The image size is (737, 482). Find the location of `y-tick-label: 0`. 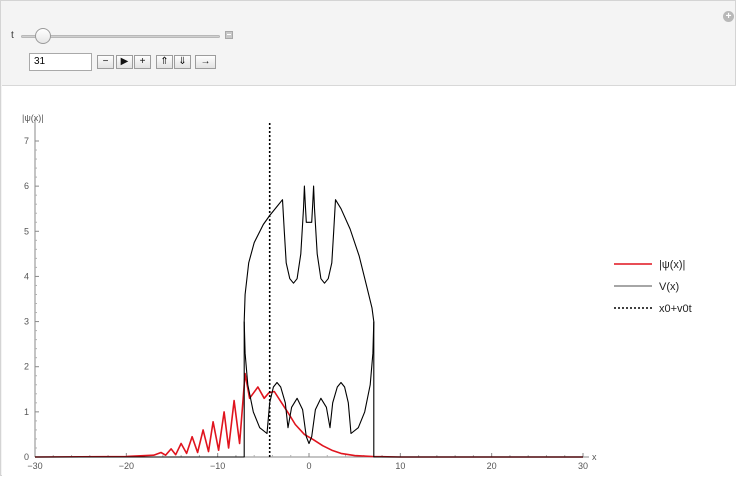

y-tick-label: 0 is located at coordinates (26, 457).